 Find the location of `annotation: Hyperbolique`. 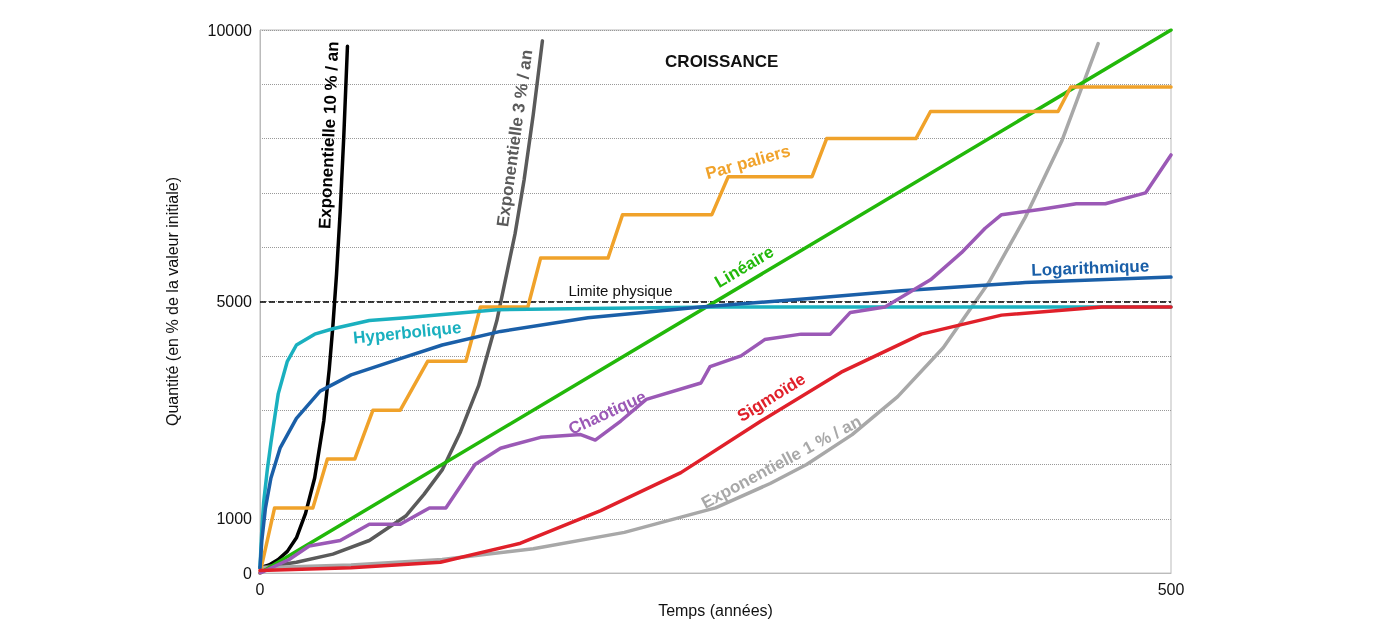

annotation: Hyperbolique is located at coordinates (407, 332).